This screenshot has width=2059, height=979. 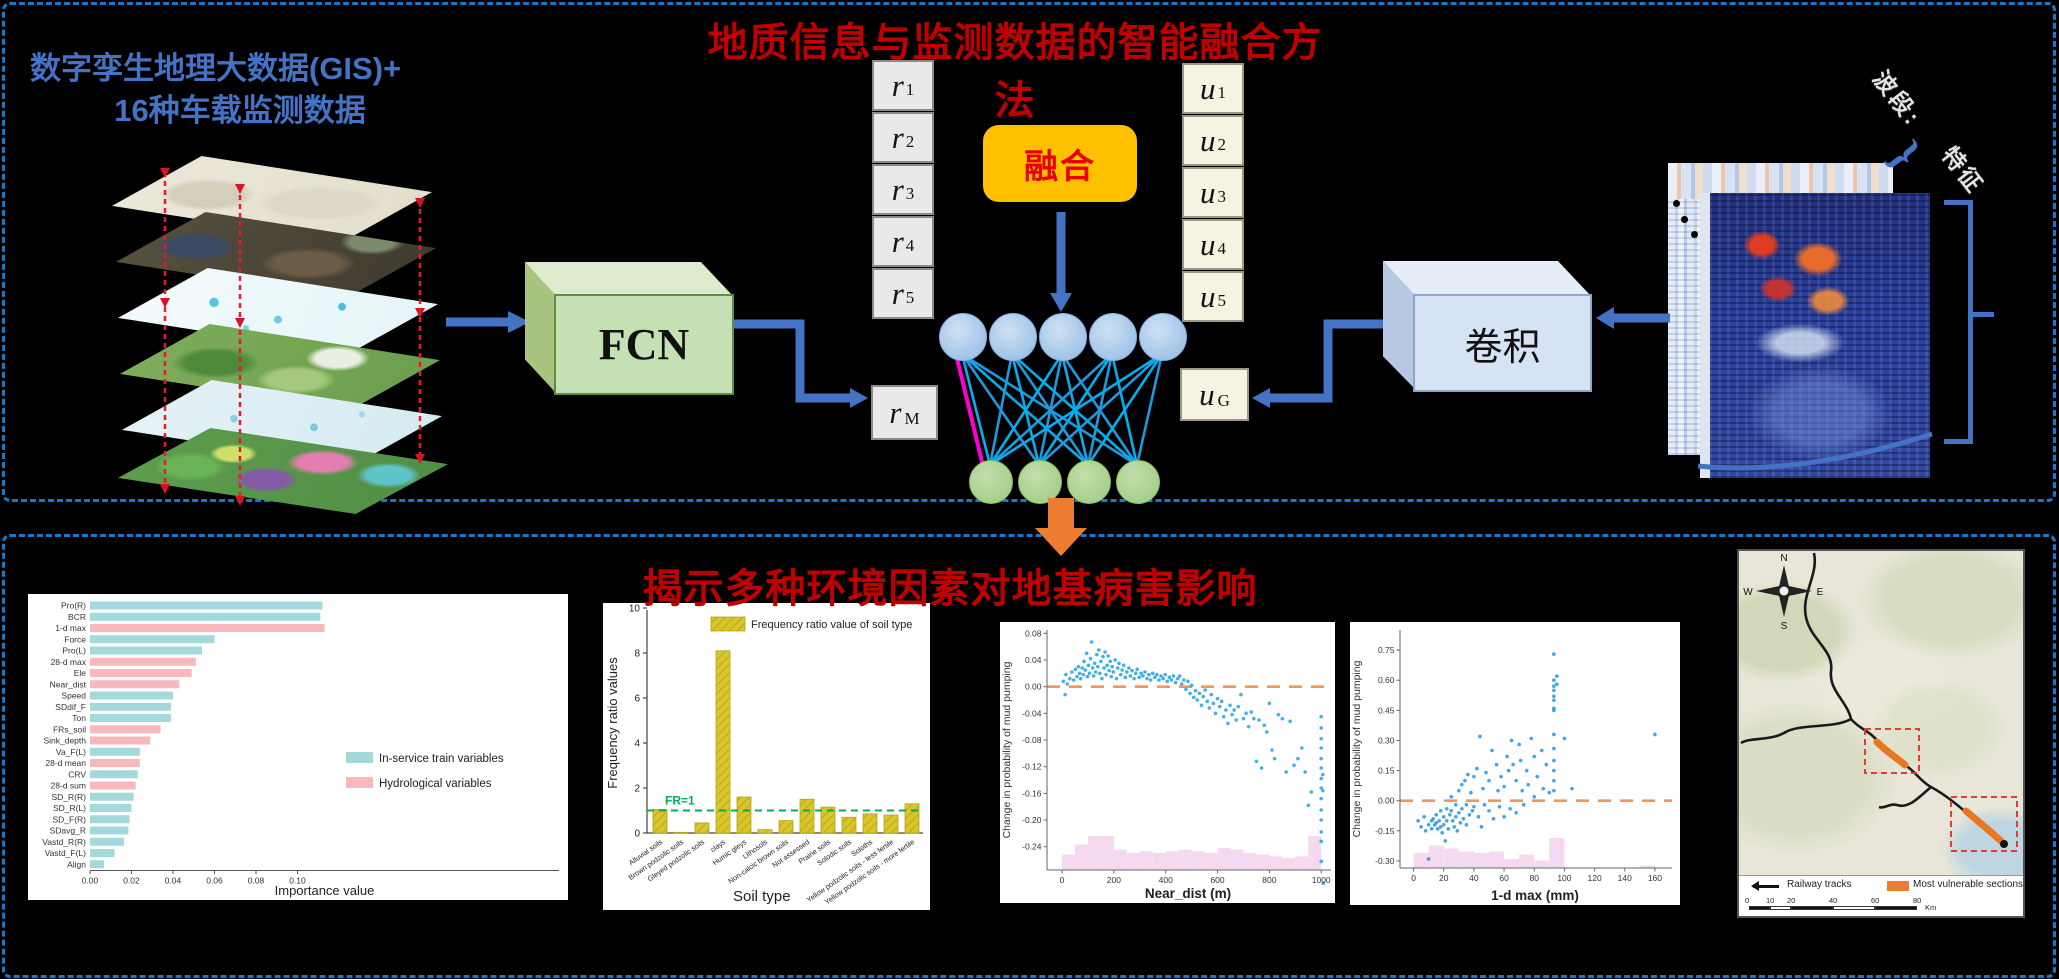 What do you see at coordinates (637, 654) in the screenshot?
I see `svg-text: 8` at bounding box center [637, 654].